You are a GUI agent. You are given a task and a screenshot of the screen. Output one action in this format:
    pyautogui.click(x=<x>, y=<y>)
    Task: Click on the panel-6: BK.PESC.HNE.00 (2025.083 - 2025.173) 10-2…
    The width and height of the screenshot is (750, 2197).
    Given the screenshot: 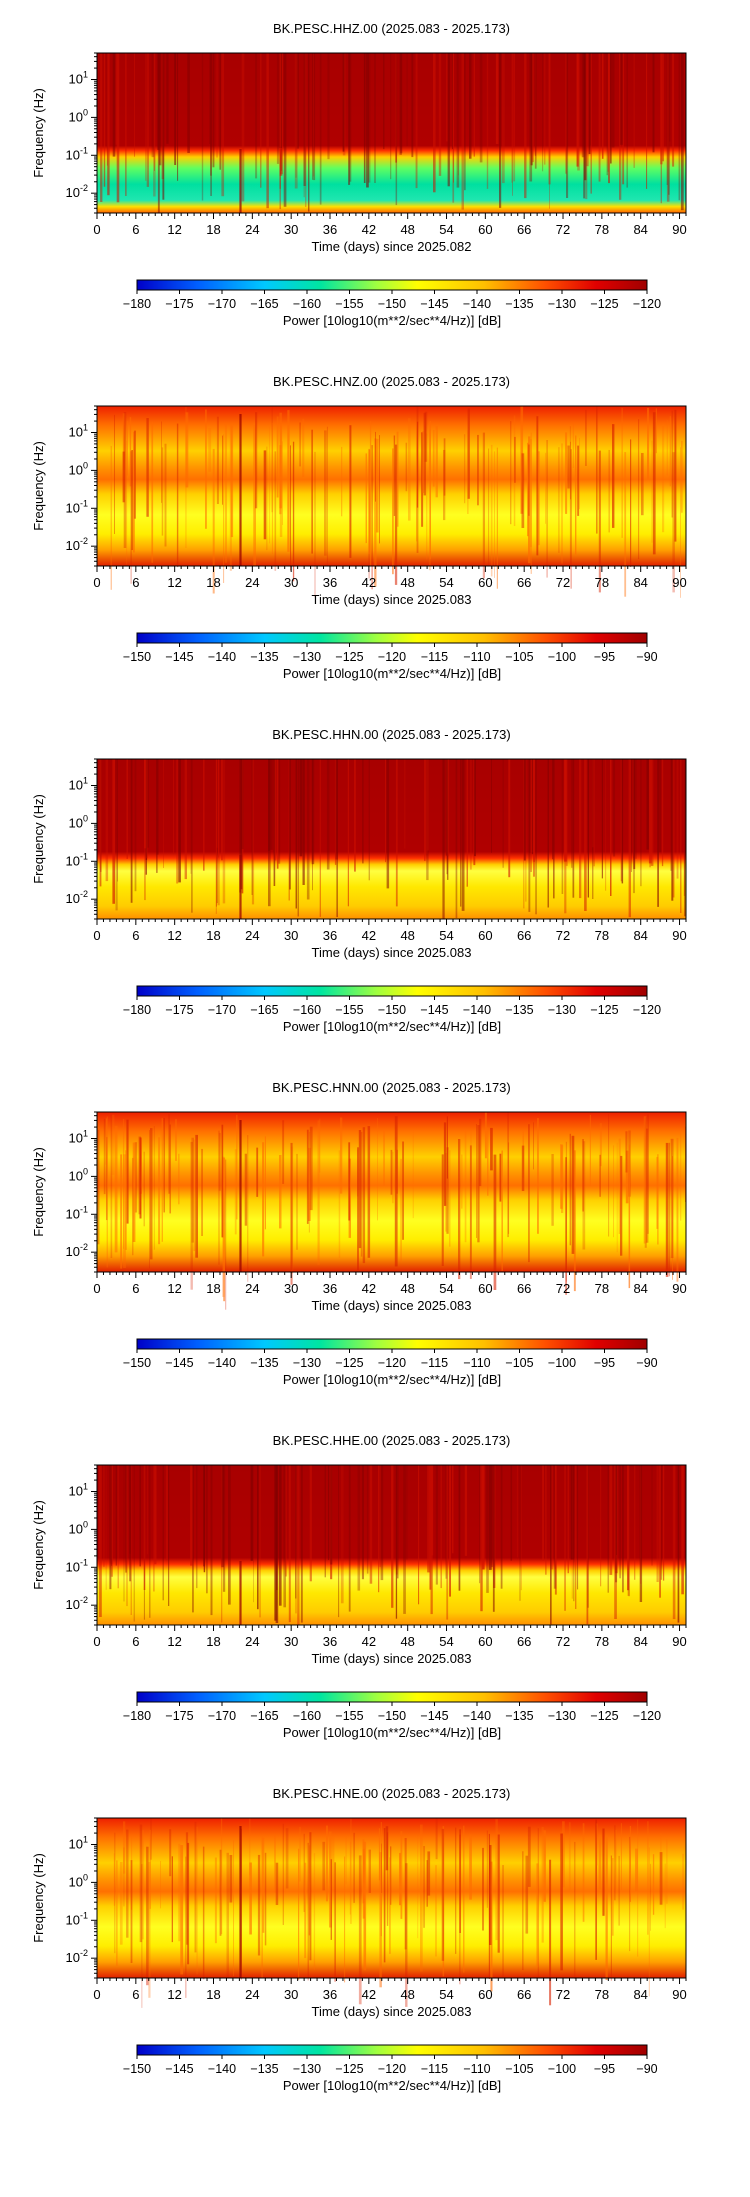 What is the action you would take?
    pyautogui.click(x=359, y=1939)
    